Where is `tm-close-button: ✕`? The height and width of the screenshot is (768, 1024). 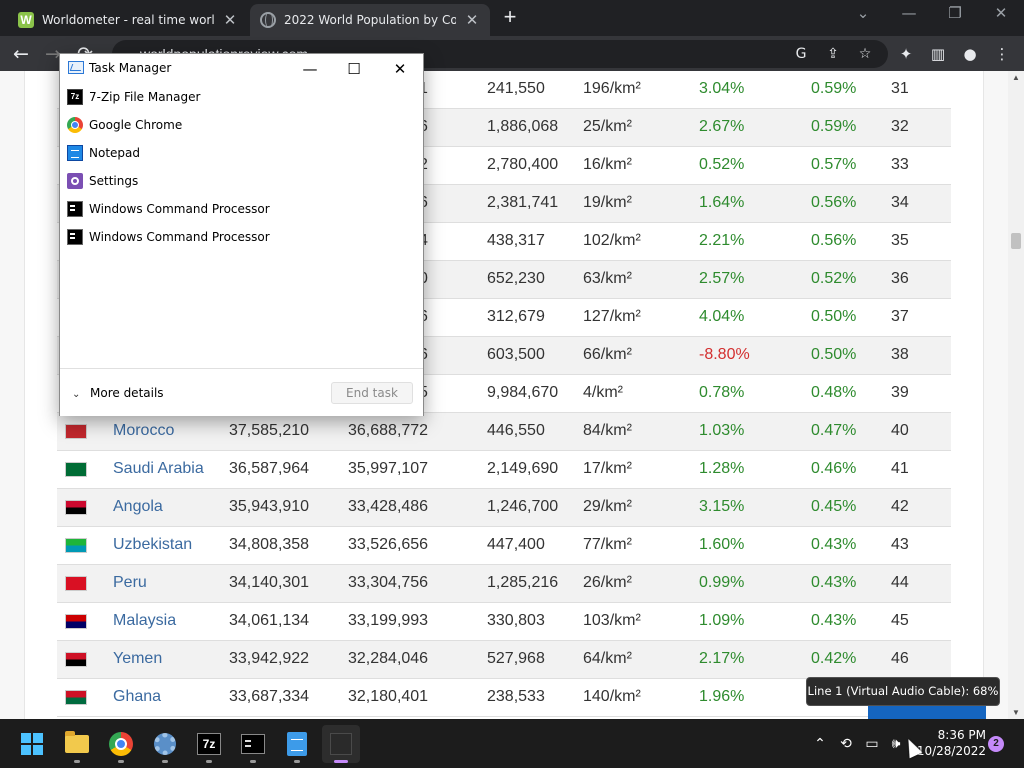
tm-close-button: ✕ is located at coordinates (400, 69).